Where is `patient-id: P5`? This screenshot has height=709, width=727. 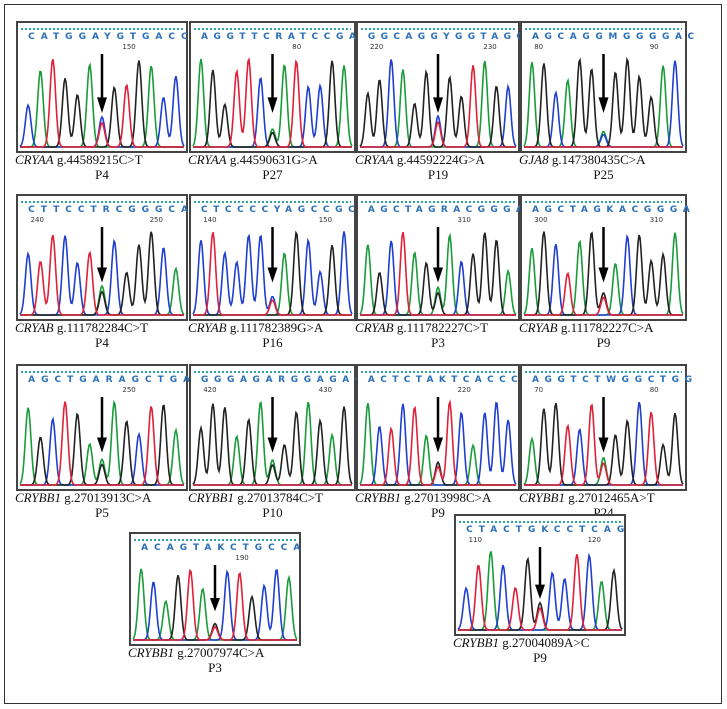 patient-id: P5 is located at coordinates (102, 512).